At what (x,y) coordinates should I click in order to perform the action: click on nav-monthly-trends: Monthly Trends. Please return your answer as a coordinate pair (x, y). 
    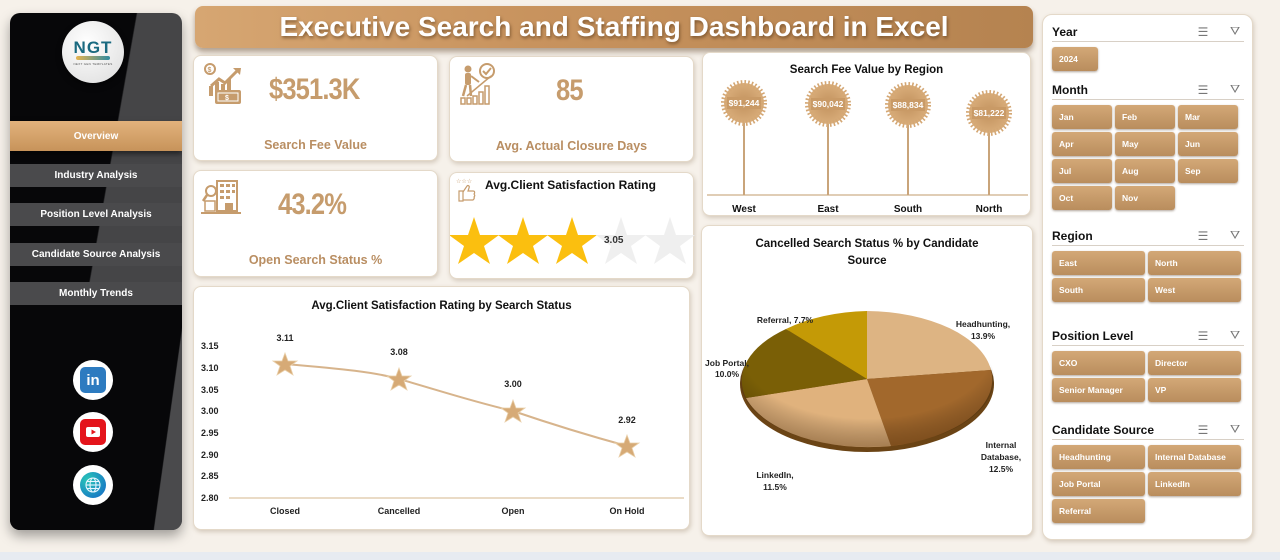
    Looking at the image, I should click on (96, 293).